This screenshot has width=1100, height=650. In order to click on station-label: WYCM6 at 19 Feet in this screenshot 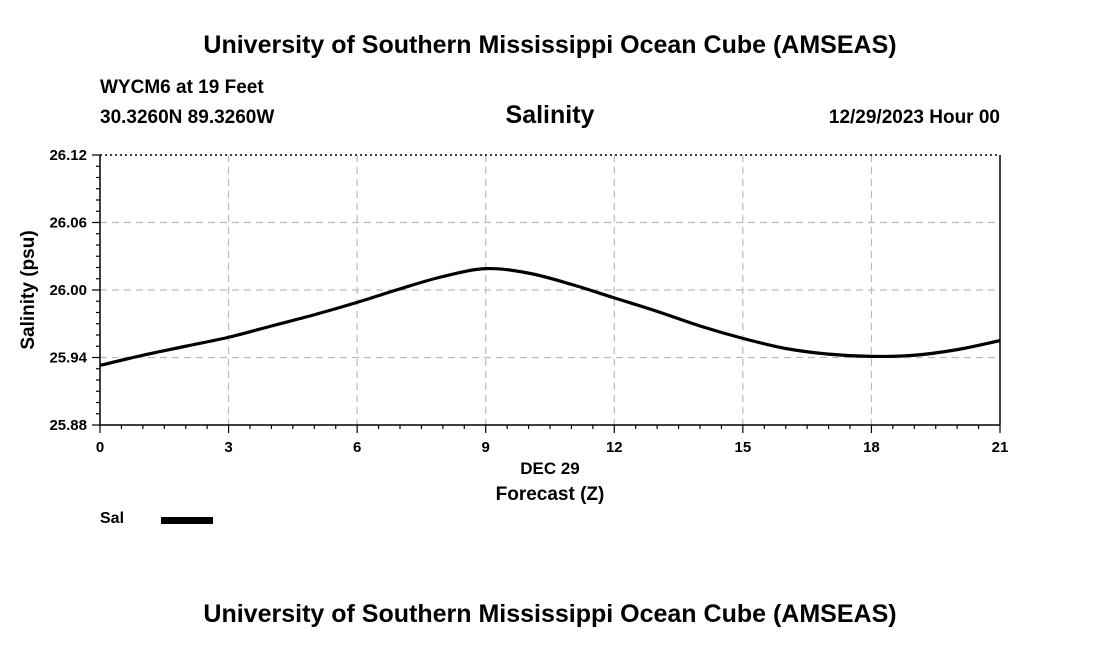, I will do `click(182, 87)`.